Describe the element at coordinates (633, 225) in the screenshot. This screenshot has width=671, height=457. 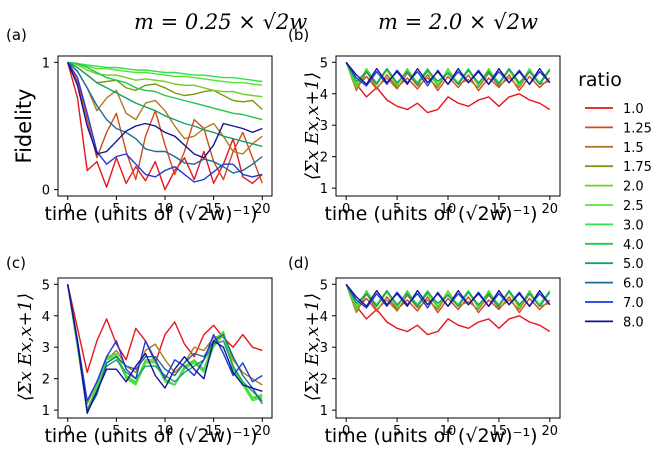
I see `legend-label: 3.0` at that location.